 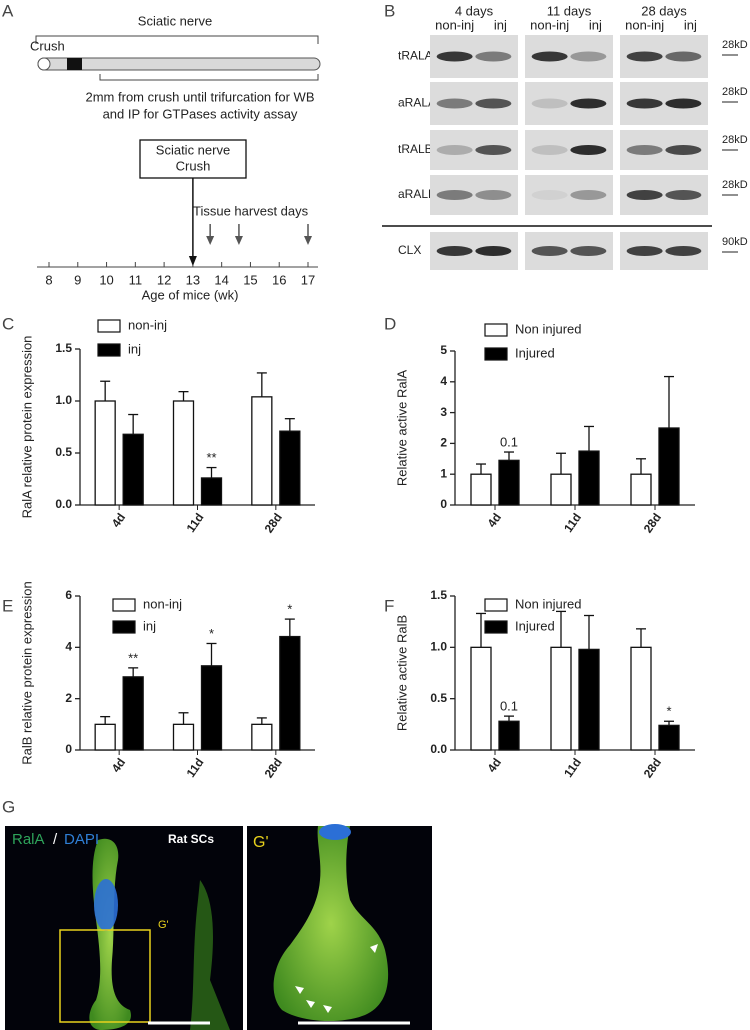 What do you see at coordinates (48, 279) in the screenshot?
I see `x-tick-label: 8` at bounding box center [48, 279].